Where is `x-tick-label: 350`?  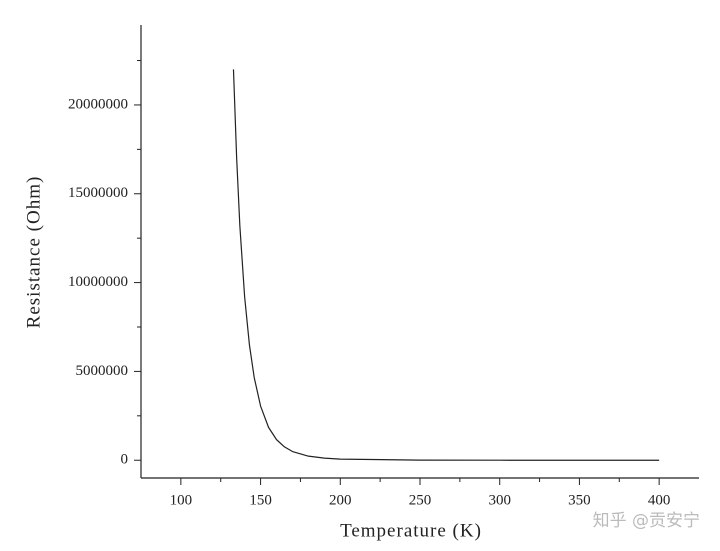
x-tick-label: 350 is located at coordinates (579, 500).